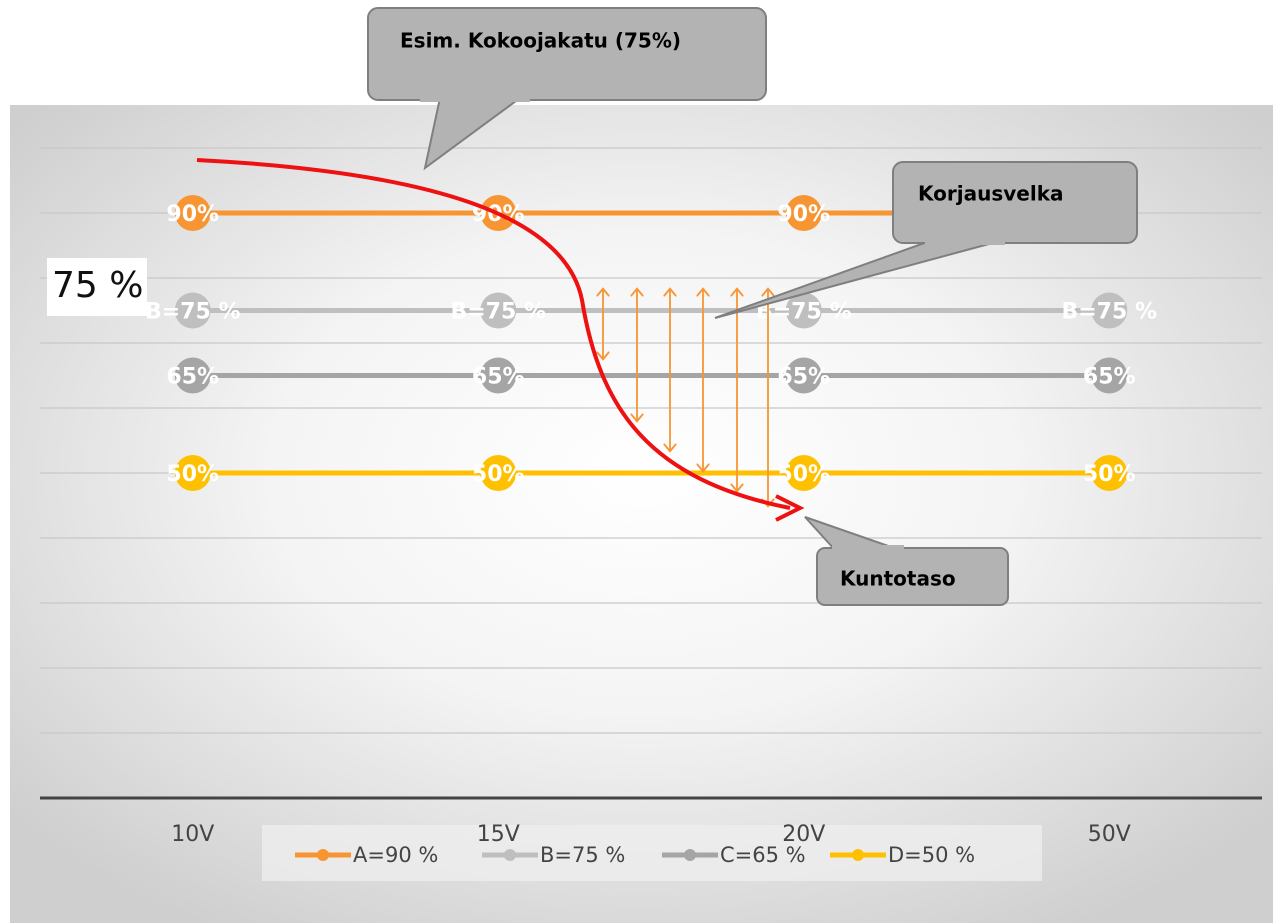 This screenshot has height=923, width=1273. Describe the element at coordinates (498, 834) in the screenshot. I see `x-tick-label: 15V` at that location.